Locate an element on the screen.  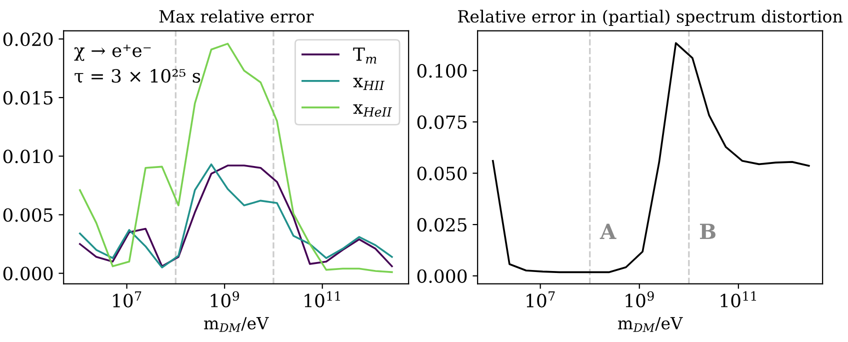
ref-line-label: B is located at coordinates (708, 231).